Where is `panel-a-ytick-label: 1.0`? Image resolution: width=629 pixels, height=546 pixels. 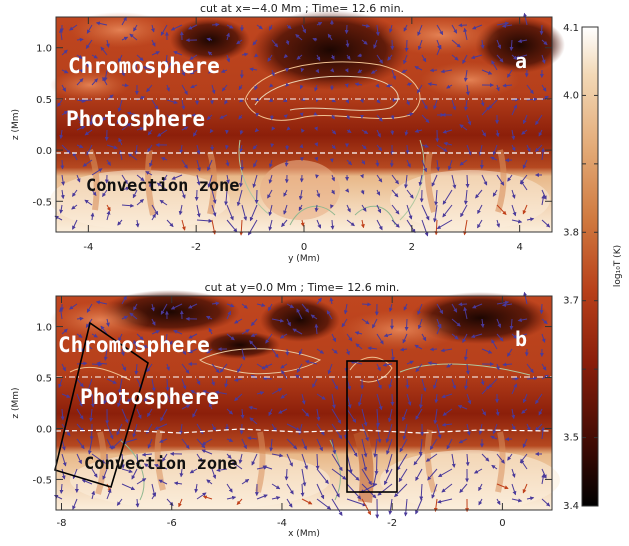
panel-a-ytick-label: 1.0 is located at coordinates (44, 49).